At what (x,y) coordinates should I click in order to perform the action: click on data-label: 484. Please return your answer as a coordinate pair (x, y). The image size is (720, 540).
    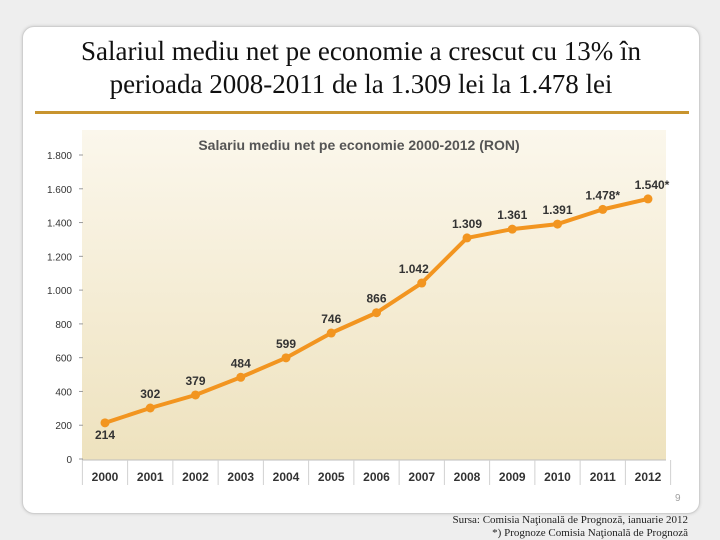
    Looking at the image, I should click on (241, 363).